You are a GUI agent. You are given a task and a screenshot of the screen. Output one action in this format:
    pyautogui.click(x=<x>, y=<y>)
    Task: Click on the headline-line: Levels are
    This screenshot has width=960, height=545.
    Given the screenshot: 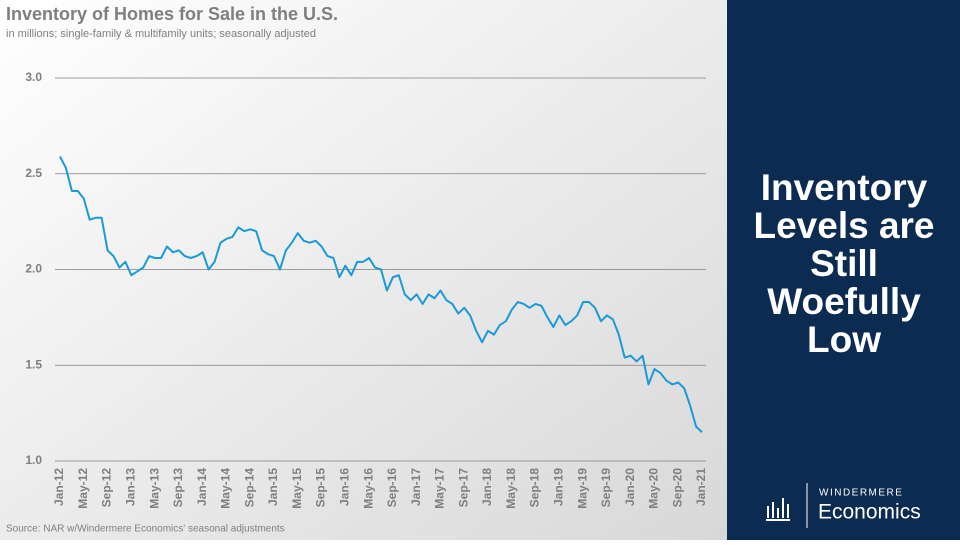 What is the action you would take?
    pyautogui.click(x=843, y=225)
    